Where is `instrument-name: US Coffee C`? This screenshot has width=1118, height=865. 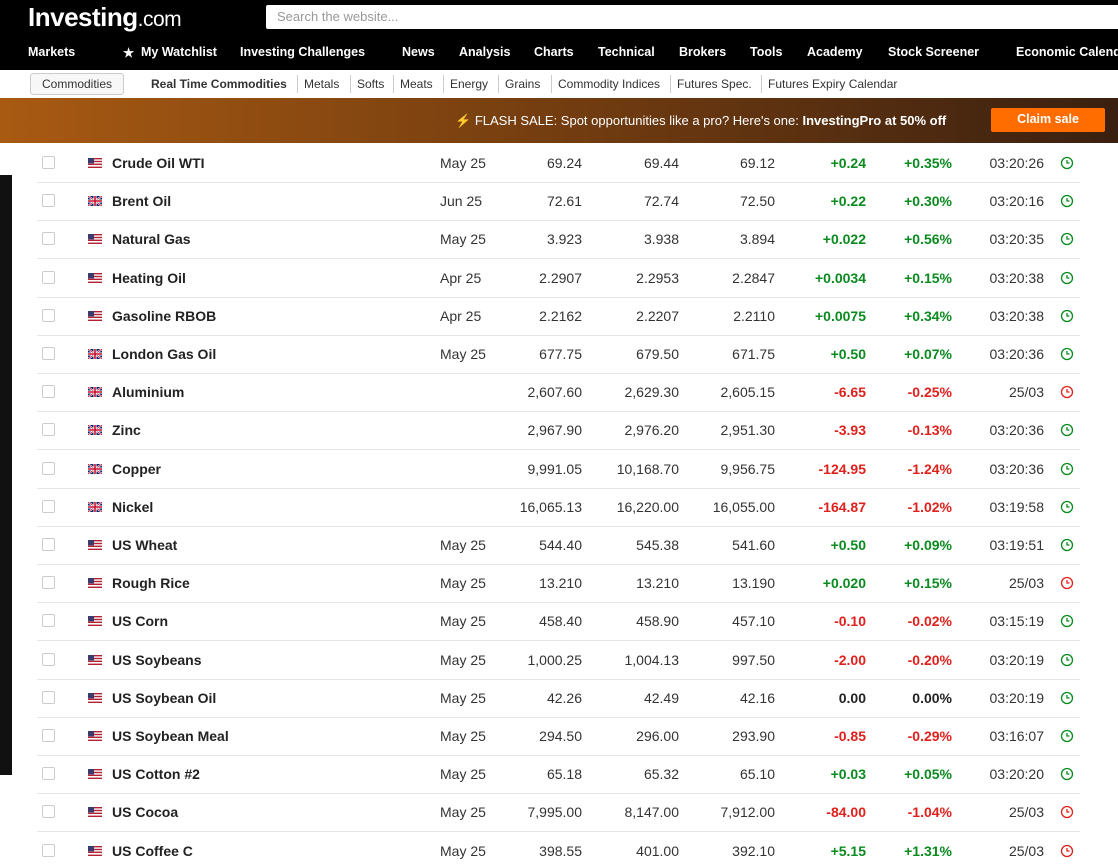 instrument-name: US Coffee C is located at coordinates (152, 850).